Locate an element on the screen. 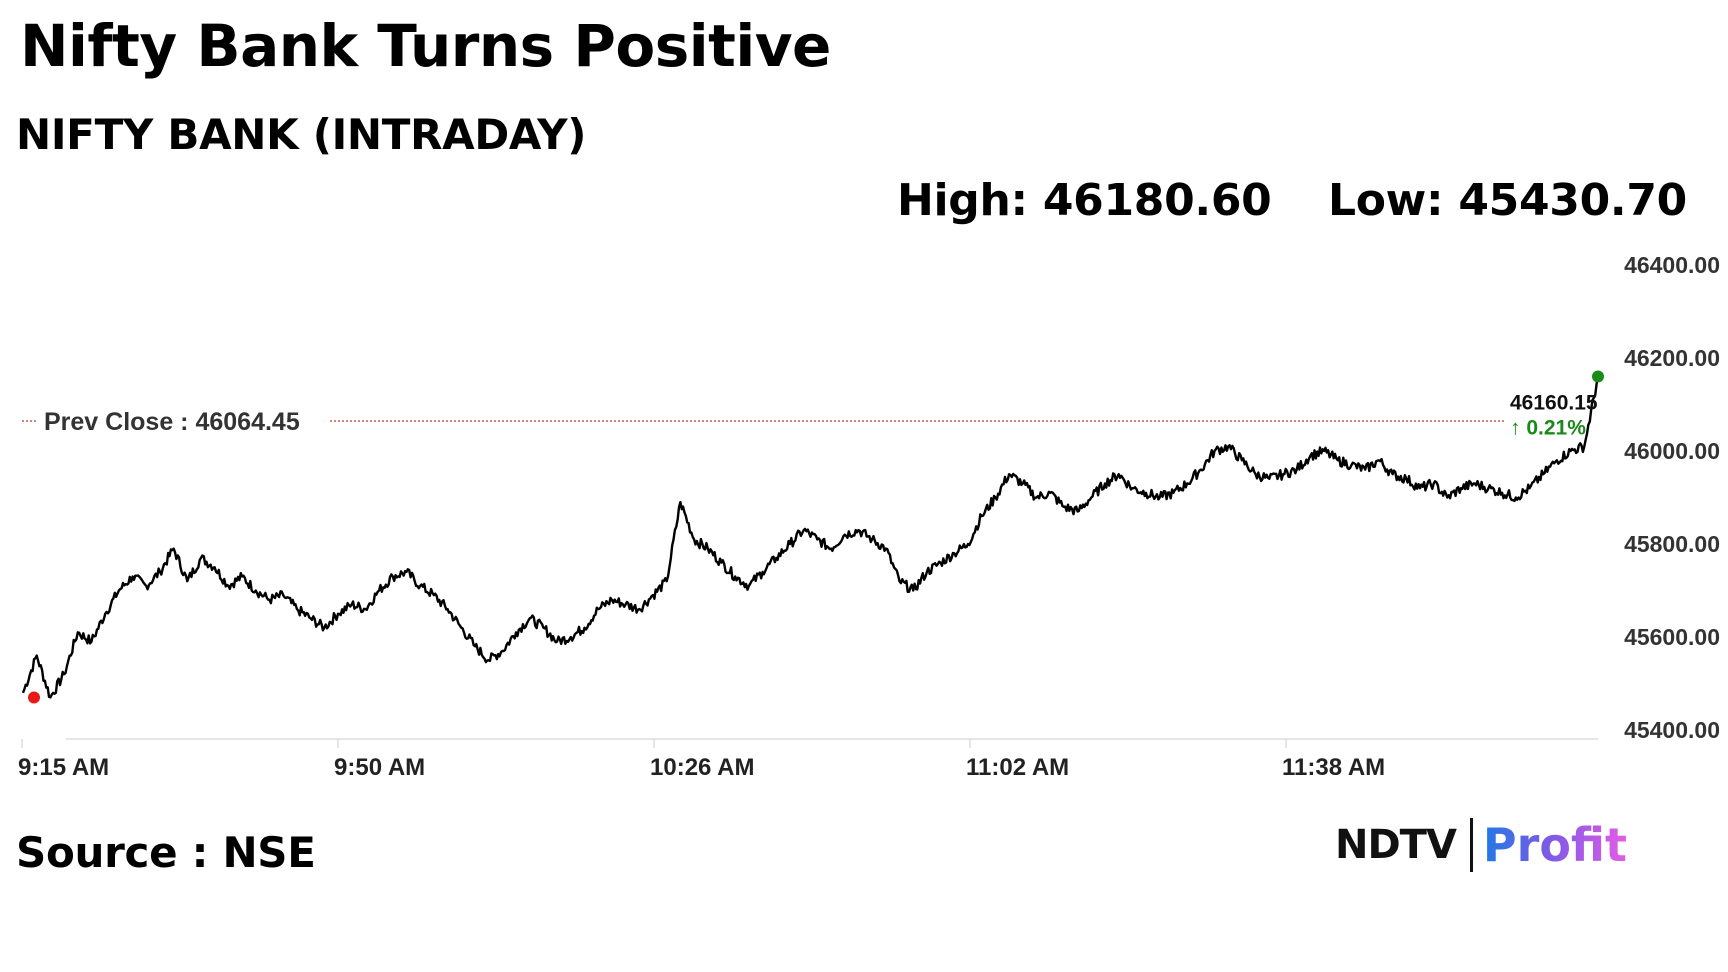 This screenshot has height=972, width=1728. prev-close-label: Prev Close : 46064.45 is located at coordinates (172, 422).